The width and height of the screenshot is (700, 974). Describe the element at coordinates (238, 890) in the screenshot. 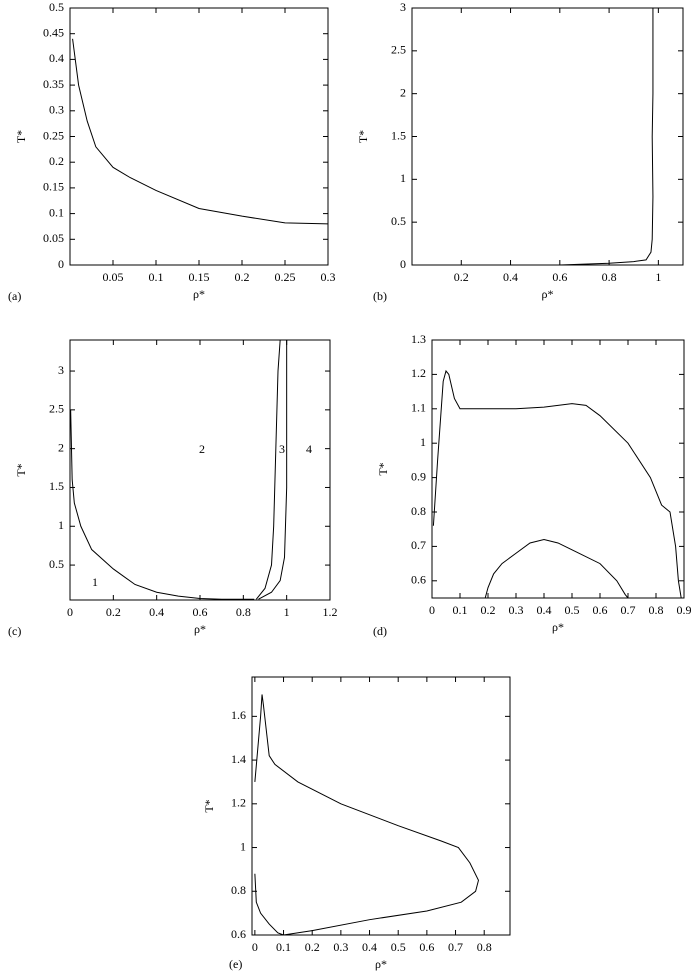

I see `y-tick-label: 0.8` at that location.